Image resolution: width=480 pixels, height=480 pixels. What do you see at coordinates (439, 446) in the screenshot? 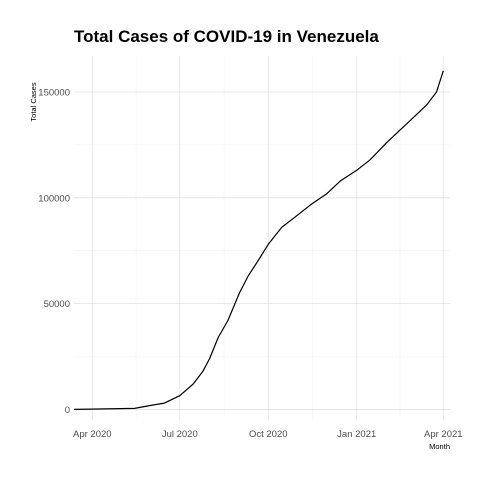
I see `x-axis-title: Month` at bounding box center [439, 446].